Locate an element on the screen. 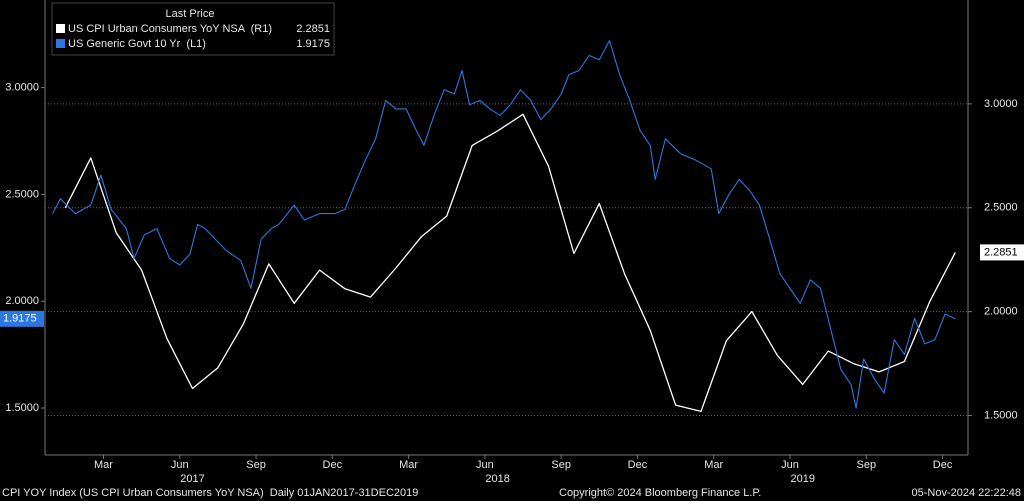  y2-tick-label: 2.0000 is located at coordinates (1001, 312).